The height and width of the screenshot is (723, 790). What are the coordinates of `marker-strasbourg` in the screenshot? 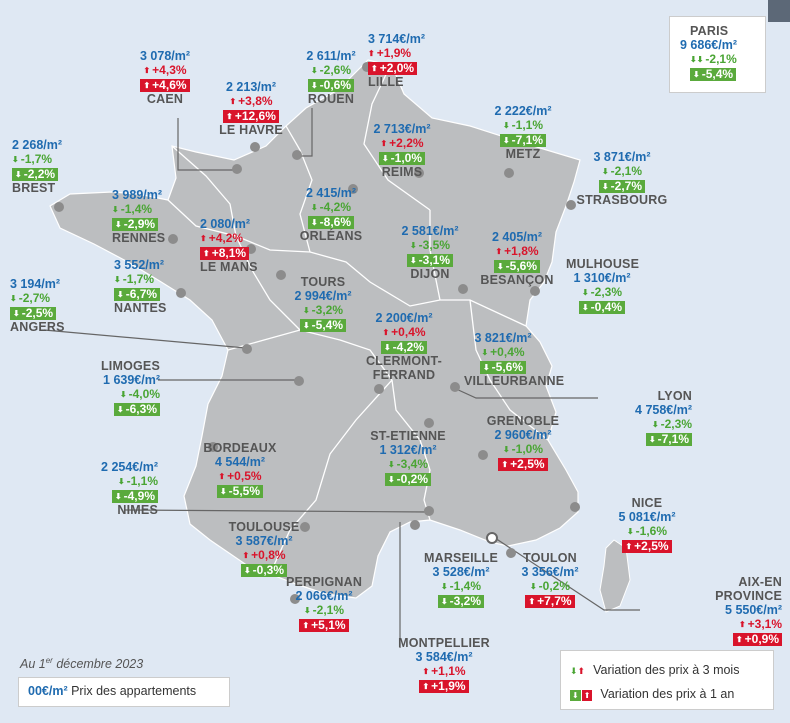 It's located at (571, 205).